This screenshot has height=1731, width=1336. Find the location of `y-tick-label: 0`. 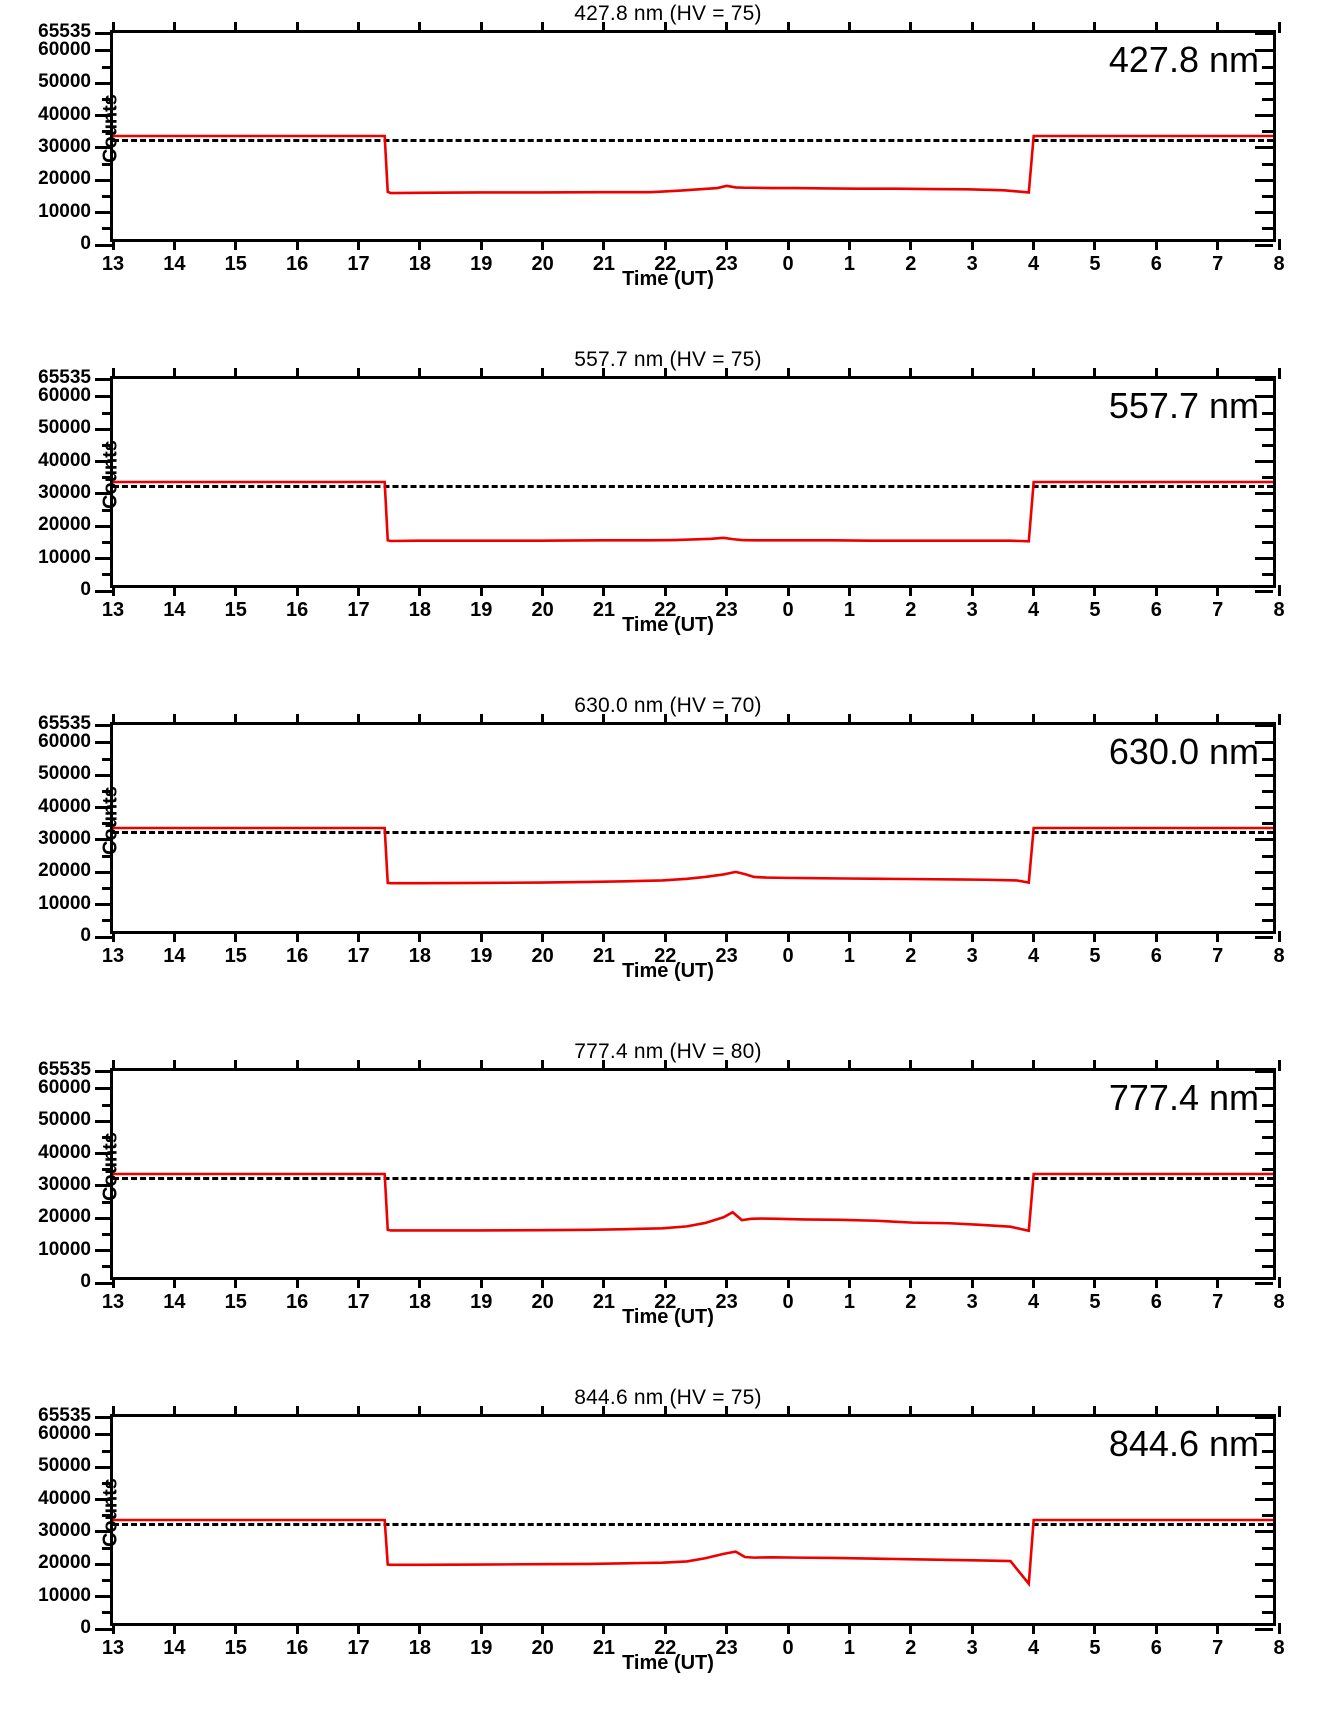

y-tick-label: 0 is located at coordinates (85, 243).